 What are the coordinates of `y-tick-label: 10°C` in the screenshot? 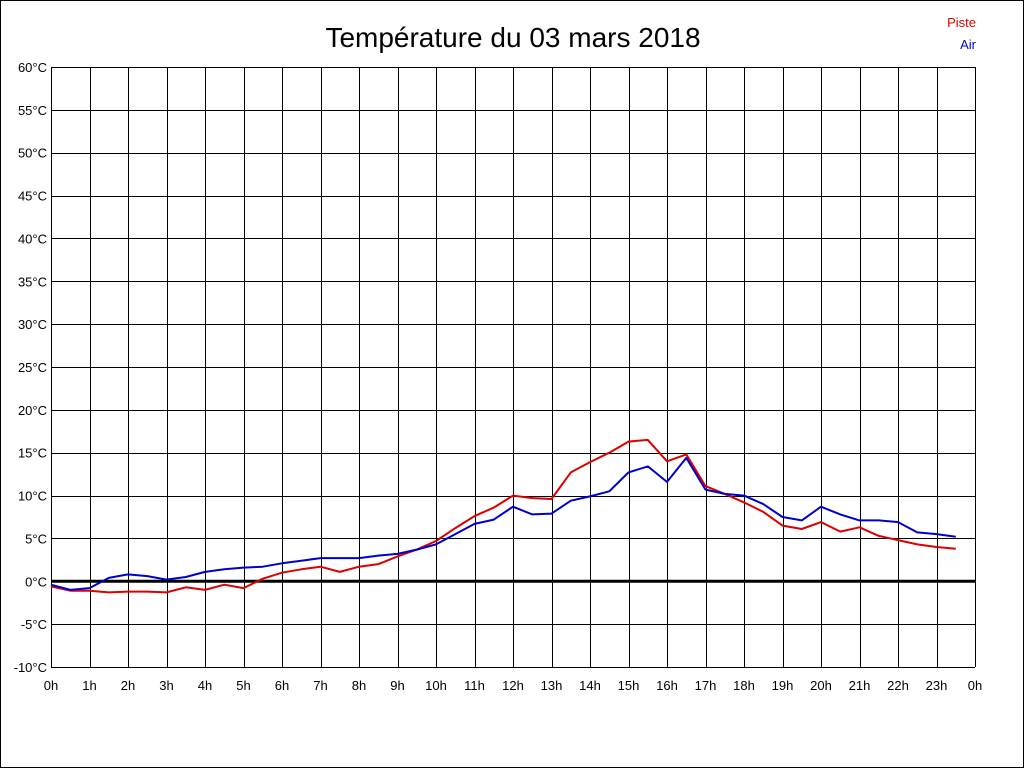 It's located at (32, 496).